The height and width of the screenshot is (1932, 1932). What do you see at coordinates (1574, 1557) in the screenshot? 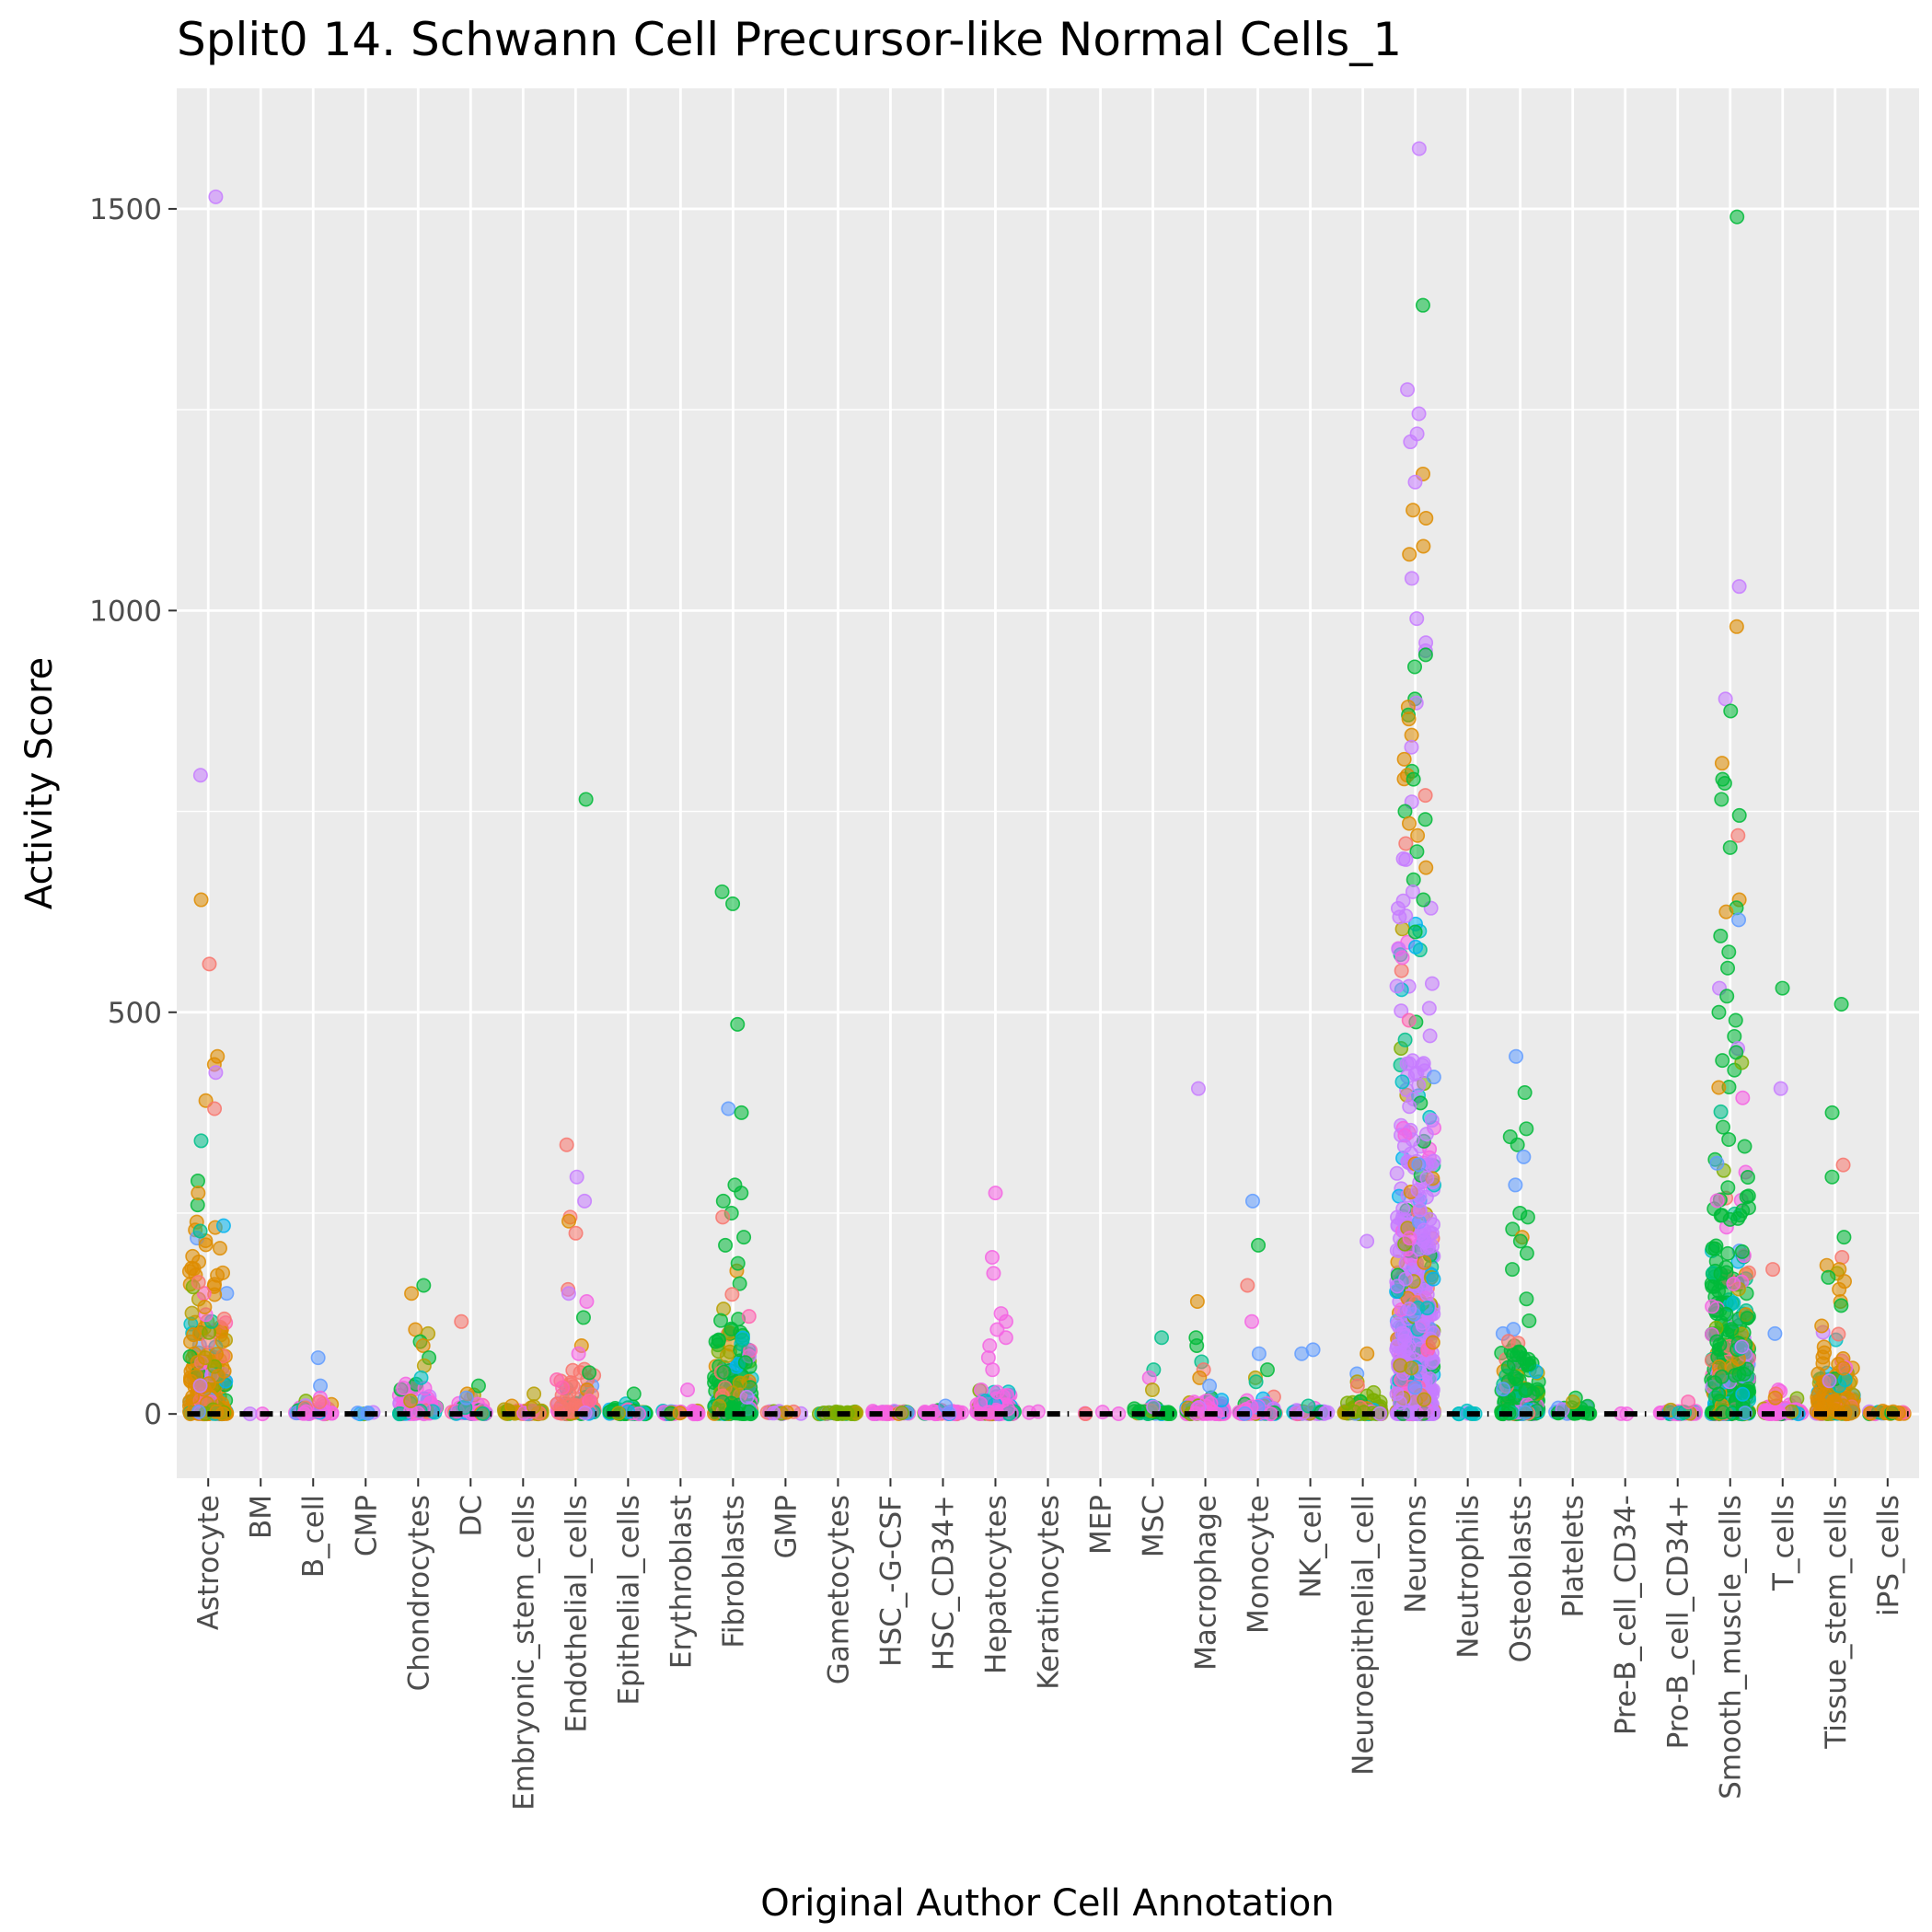
I see `x-tick-label: Platelets` at bounding box center [1574, 1557].